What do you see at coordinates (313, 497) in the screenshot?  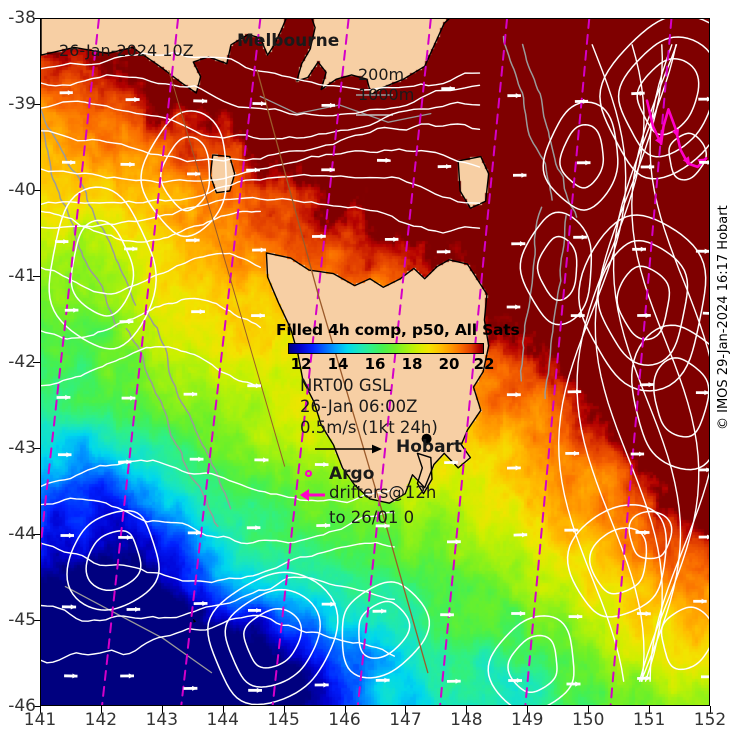 I see `drifter-track-arrow-icon` at bounding box center [313, 497].